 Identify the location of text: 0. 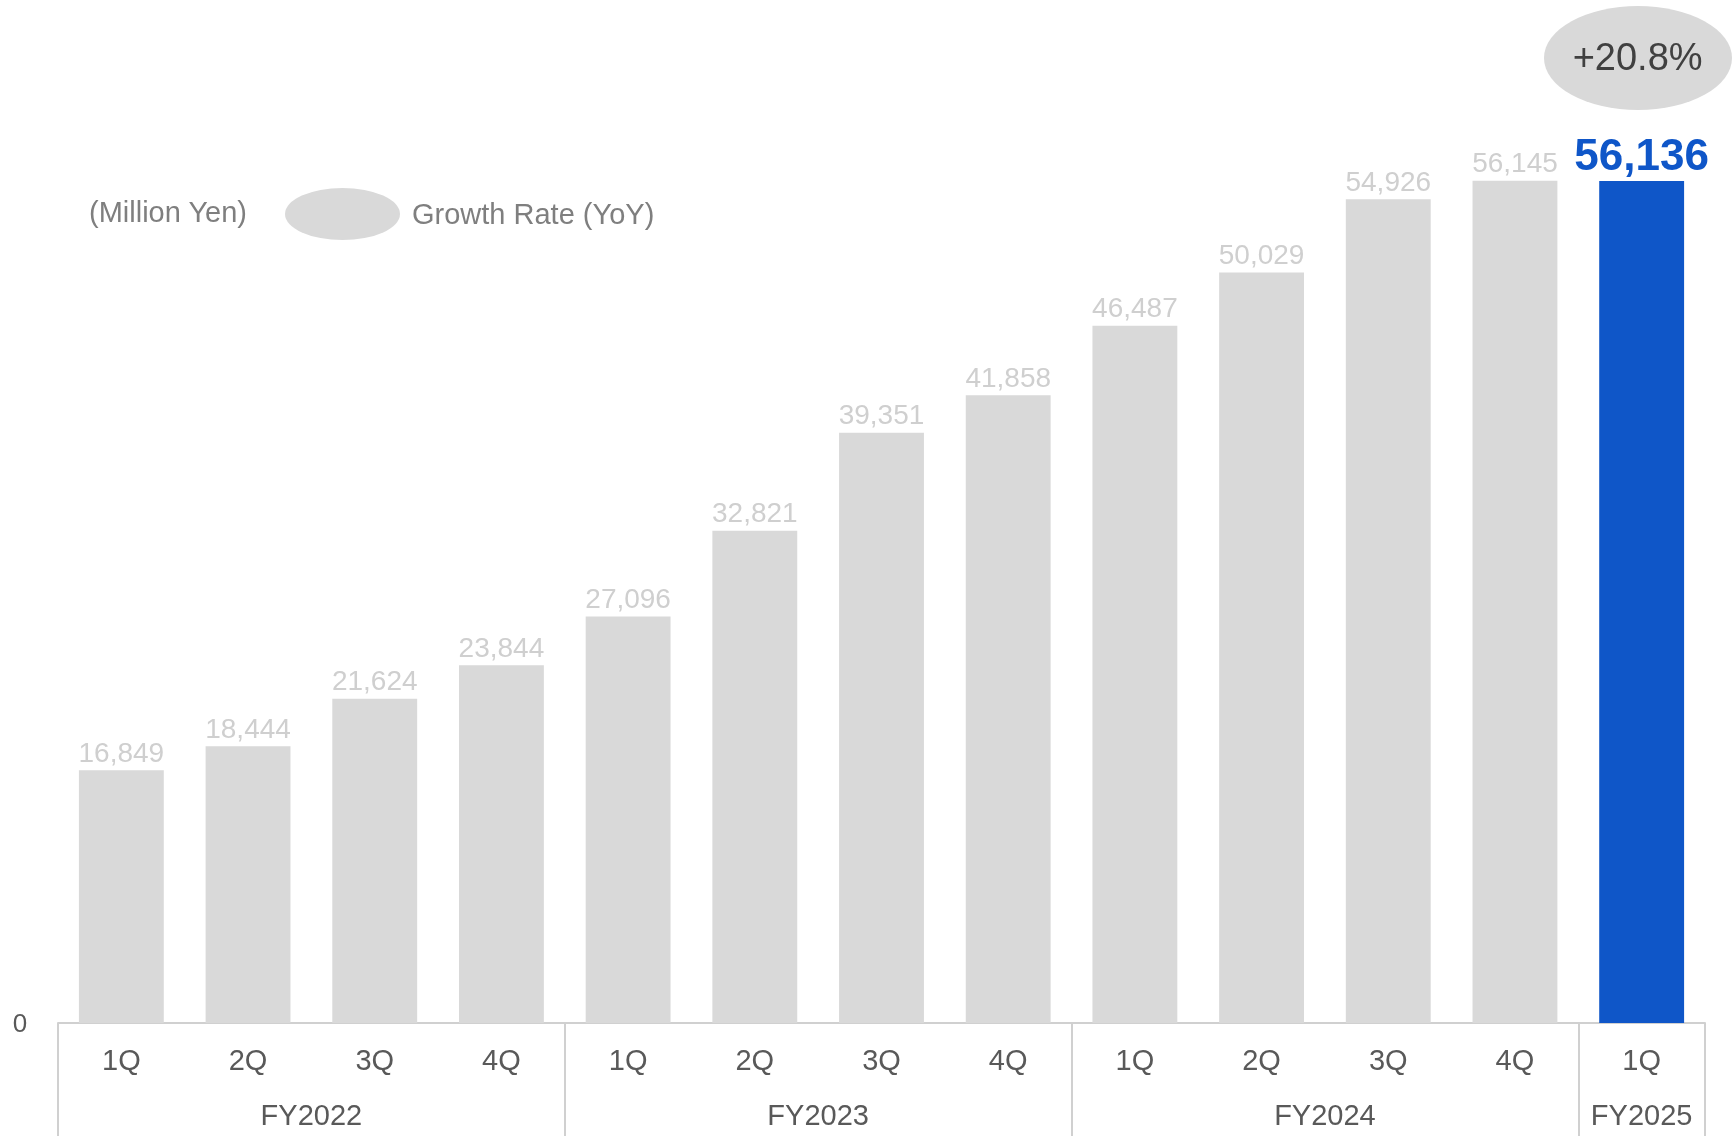
(20, 1023).